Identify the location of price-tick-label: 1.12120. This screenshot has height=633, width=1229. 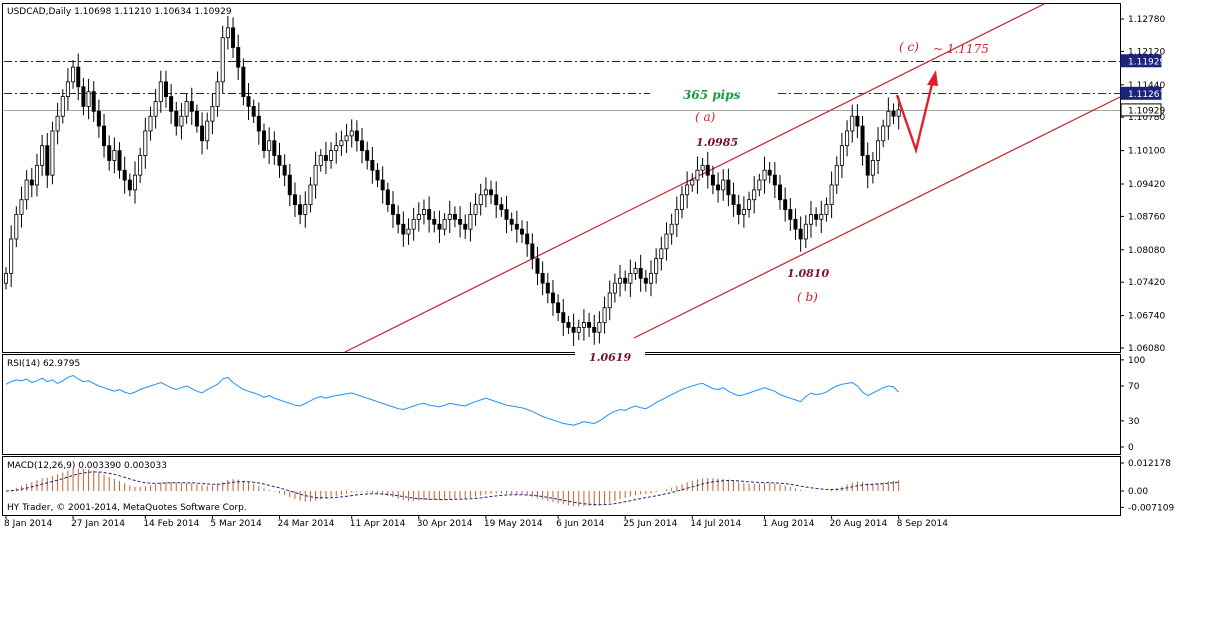
(1146, 52).